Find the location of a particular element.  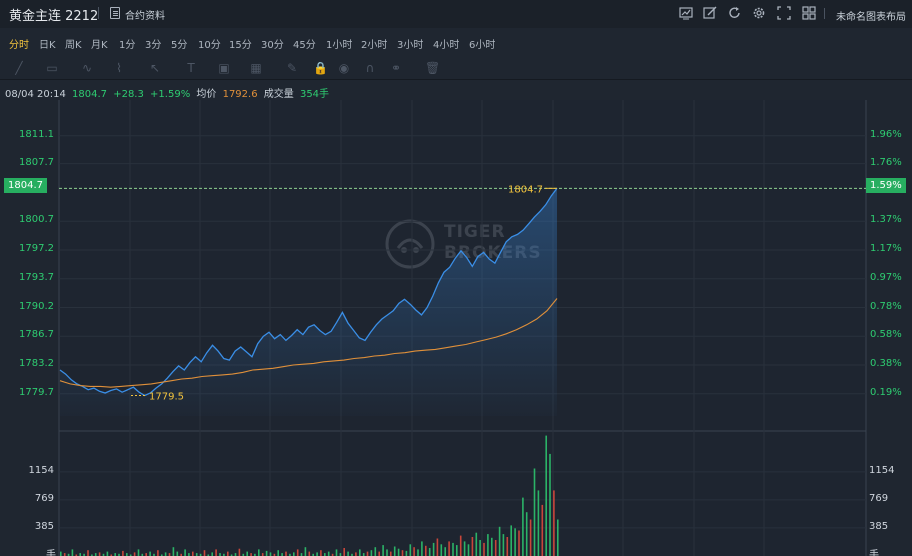

text-tool-icon: T is located at coordinates (191, 68).